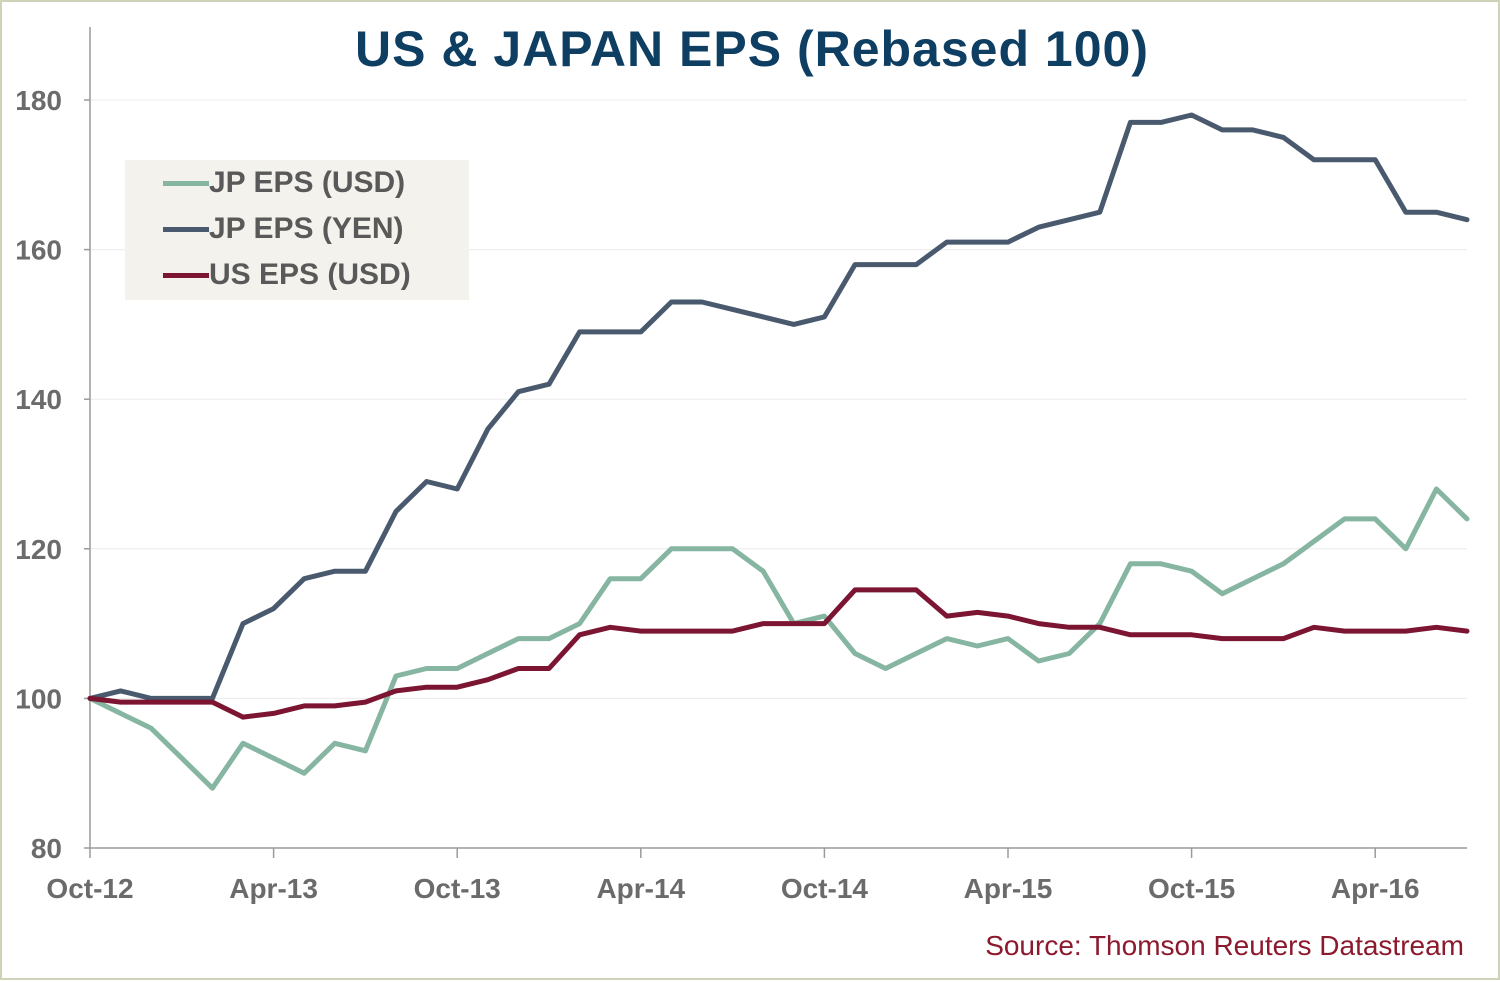 The image size is (1500, 982). Describe the element at coordinates (38, 698) in the screenshot. I see `y-tick-label-100: 100` at that location.